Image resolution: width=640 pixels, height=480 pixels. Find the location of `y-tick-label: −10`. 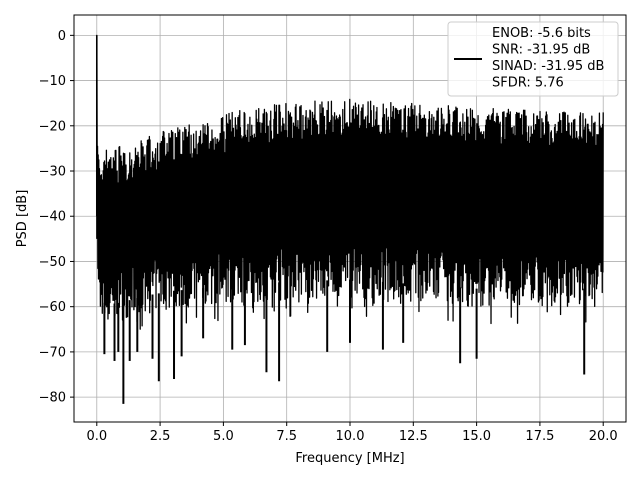

y-tick-label: −10 is located at coordinates (52, 81).